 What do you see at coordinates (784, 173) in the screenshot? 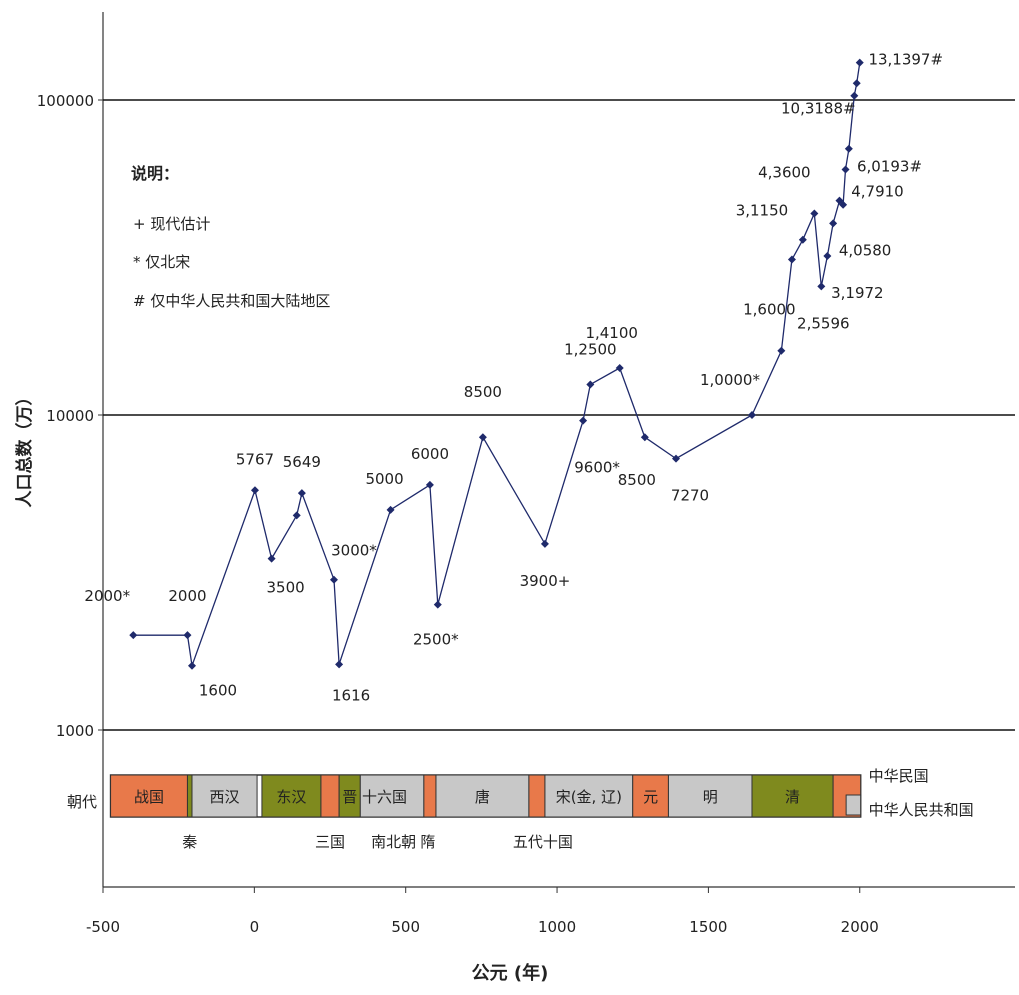
I see `data-label: 4,3600` at bounding box center [784, 173].